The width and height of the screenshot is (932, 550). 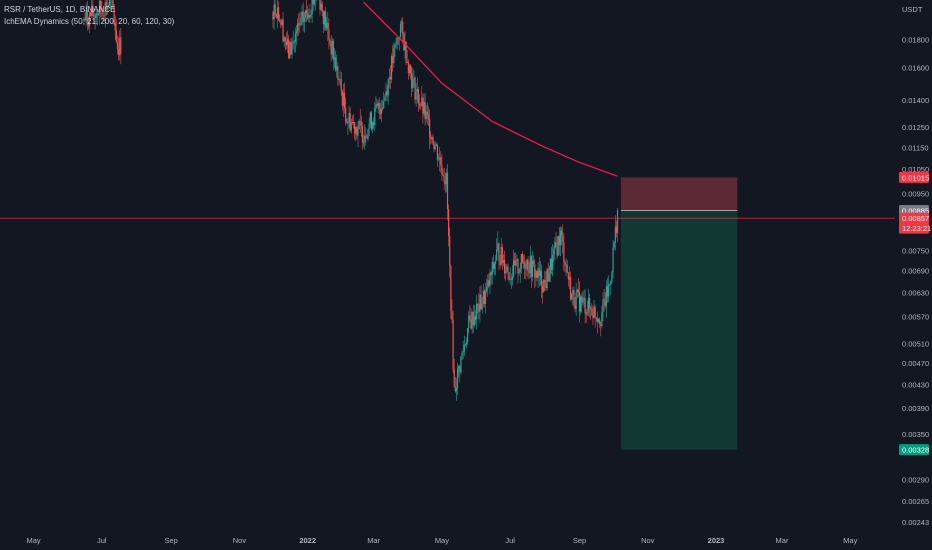 What do you see at coordinates (915, 343) in the screenshot?
I see `price-tick-label: 0.00510` at bounding box center [915, 343].